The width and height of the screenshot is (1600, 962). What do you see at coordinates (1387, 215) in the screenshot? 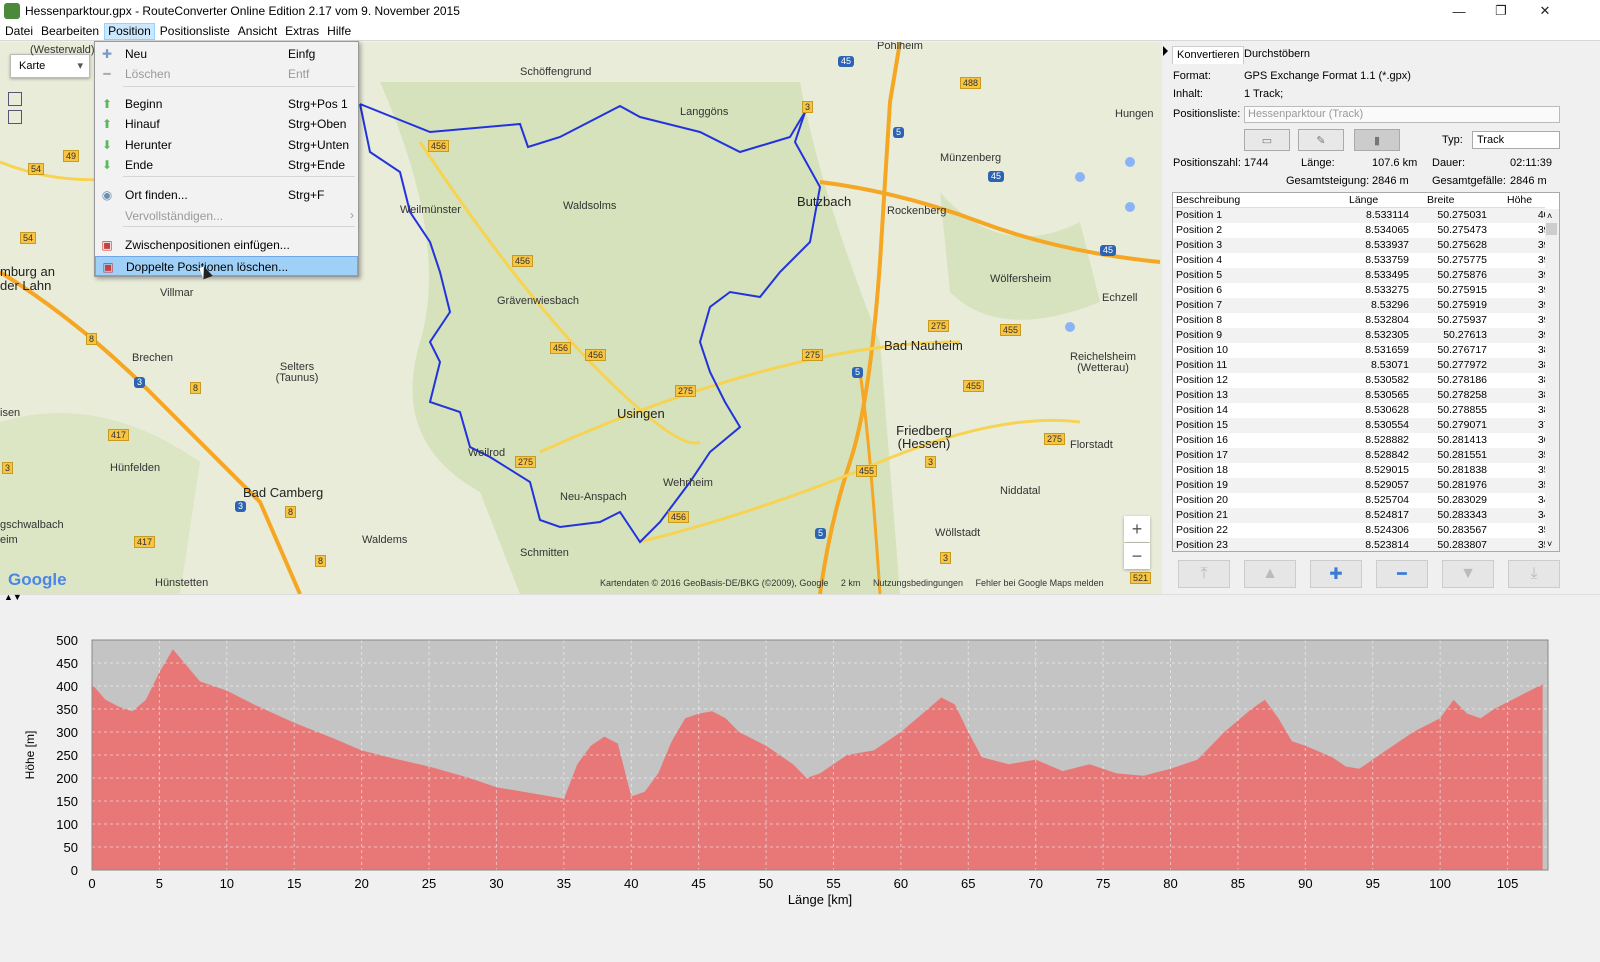
I see `cell-longitude: 8.533114` at bounding box center [1387, 215].